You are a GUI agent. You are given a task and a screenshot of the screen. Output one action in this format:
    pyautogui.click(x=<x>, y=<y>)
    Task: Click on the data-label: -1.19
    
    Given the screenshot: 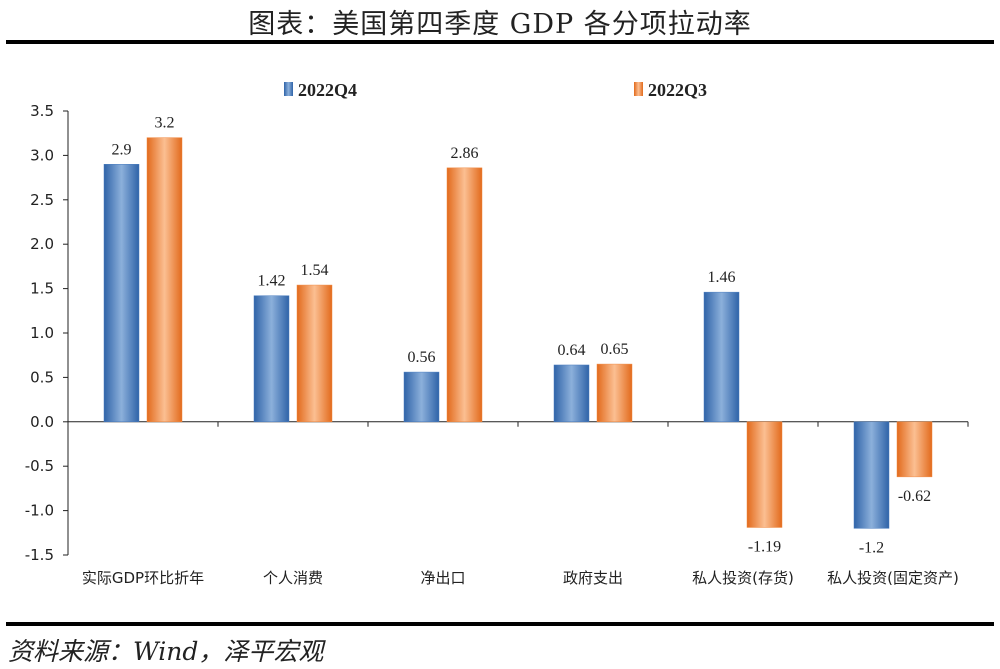 What is the action you would take?
    pyautogui.click(x=764, y=546)
    